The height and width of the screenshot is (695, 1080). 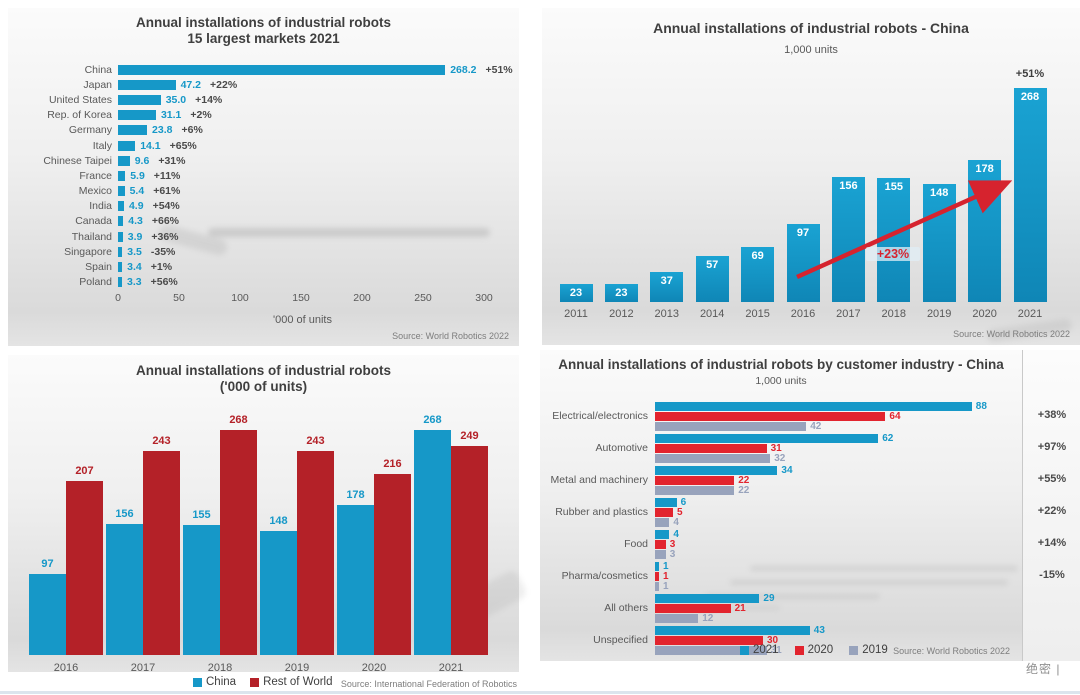 I want to click on percent-column-strip, so click(x=1051, y=505).